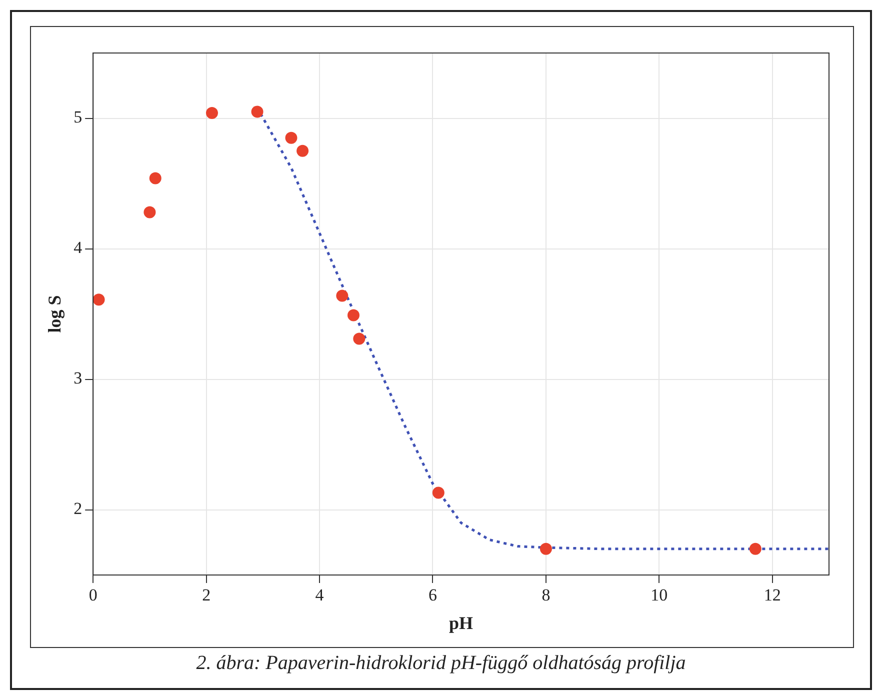 This screenshot has width=884, height=699. What do you see at coordinates (432, 595) in the screenshot?
I see `x-tick-label: 6` at bounding box center [432, 595].